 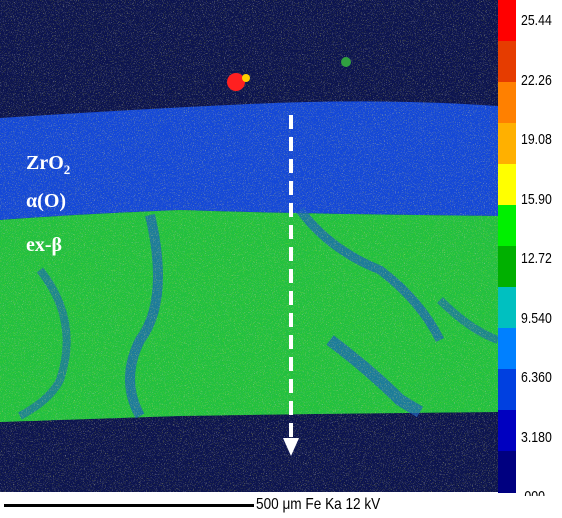 I want to click on color-scale-label: 12.72, so click(x=536, y=258).